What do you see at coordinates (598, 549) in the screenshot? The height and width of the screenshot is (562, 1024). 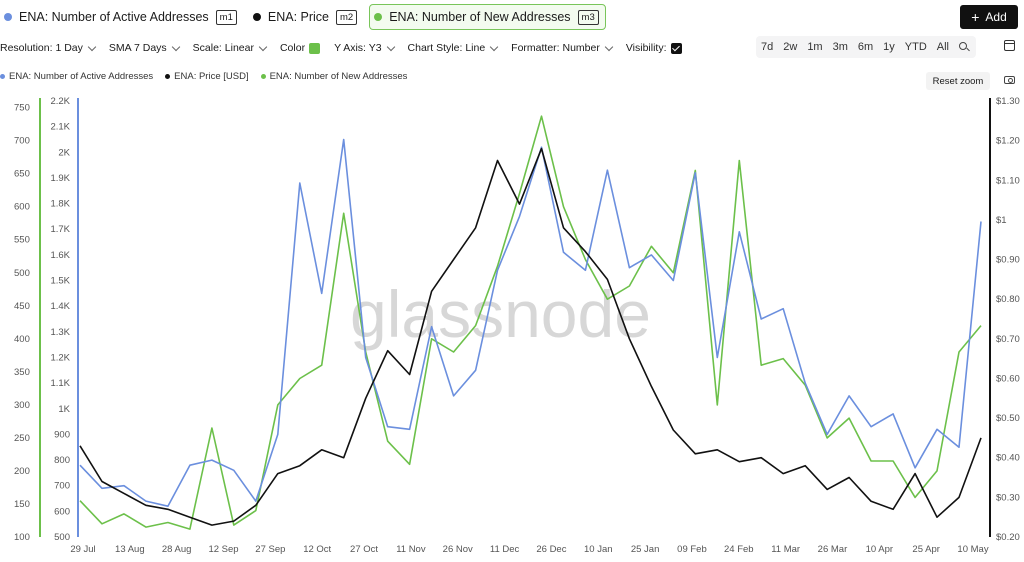 I see `x-tick-label: 10 Jan` at bounding box center [598, 549].